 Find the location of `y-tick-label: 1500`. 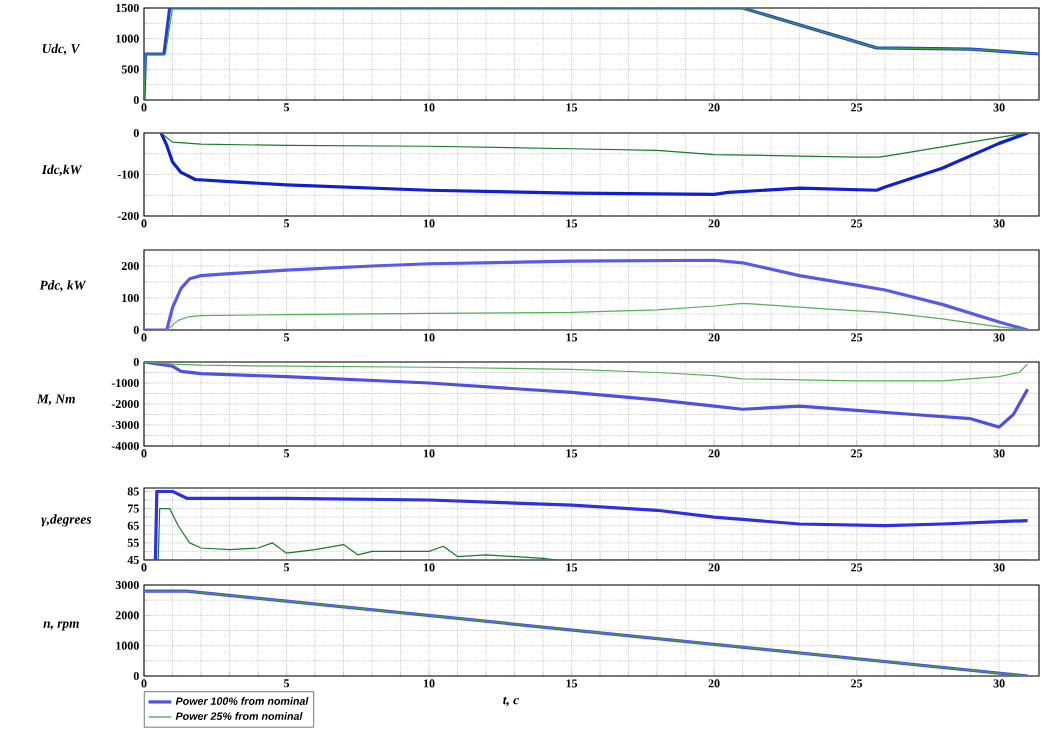

y-tick-label: 1500 is located at coordinates (127, 8).